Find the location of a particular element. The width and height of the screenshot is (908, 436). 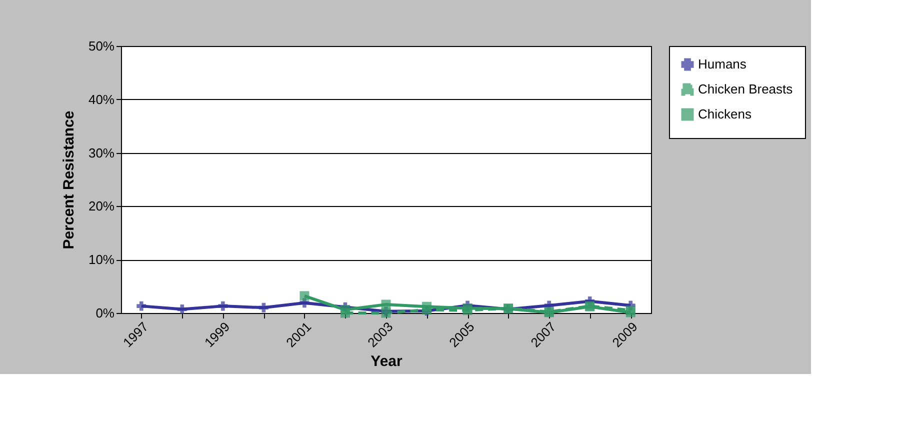

y-tick-label: 50% is located at coordinates (101, 46).